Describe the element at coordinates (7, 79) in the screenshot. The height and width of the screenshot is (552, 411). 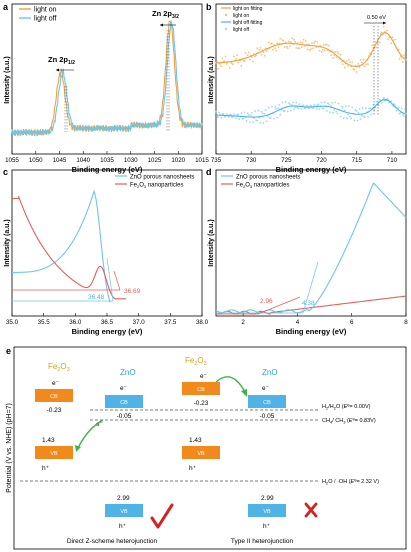
I see `panel-a-ylabel: Intensity (a.u.)` at that location.